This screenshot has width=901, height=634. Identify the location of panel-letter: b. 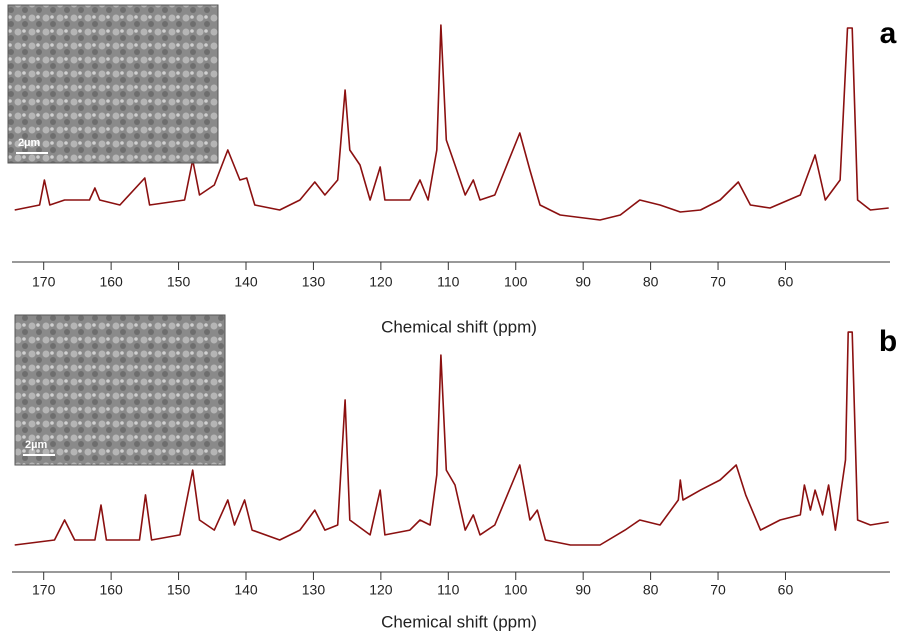
(888, 341).